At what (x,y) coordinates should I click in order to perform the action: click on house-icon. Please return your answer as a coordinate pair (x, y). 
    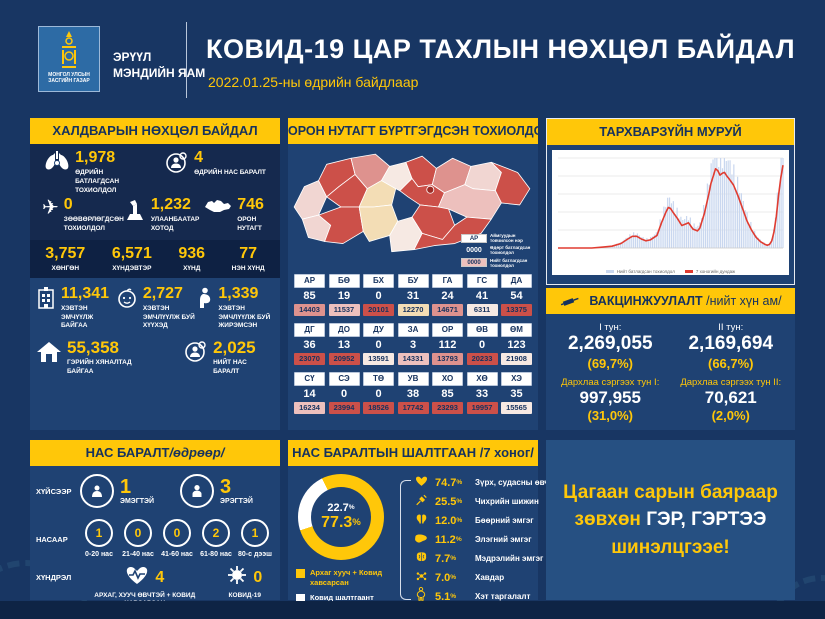
    Looking at the image, I should click on (49, 354).